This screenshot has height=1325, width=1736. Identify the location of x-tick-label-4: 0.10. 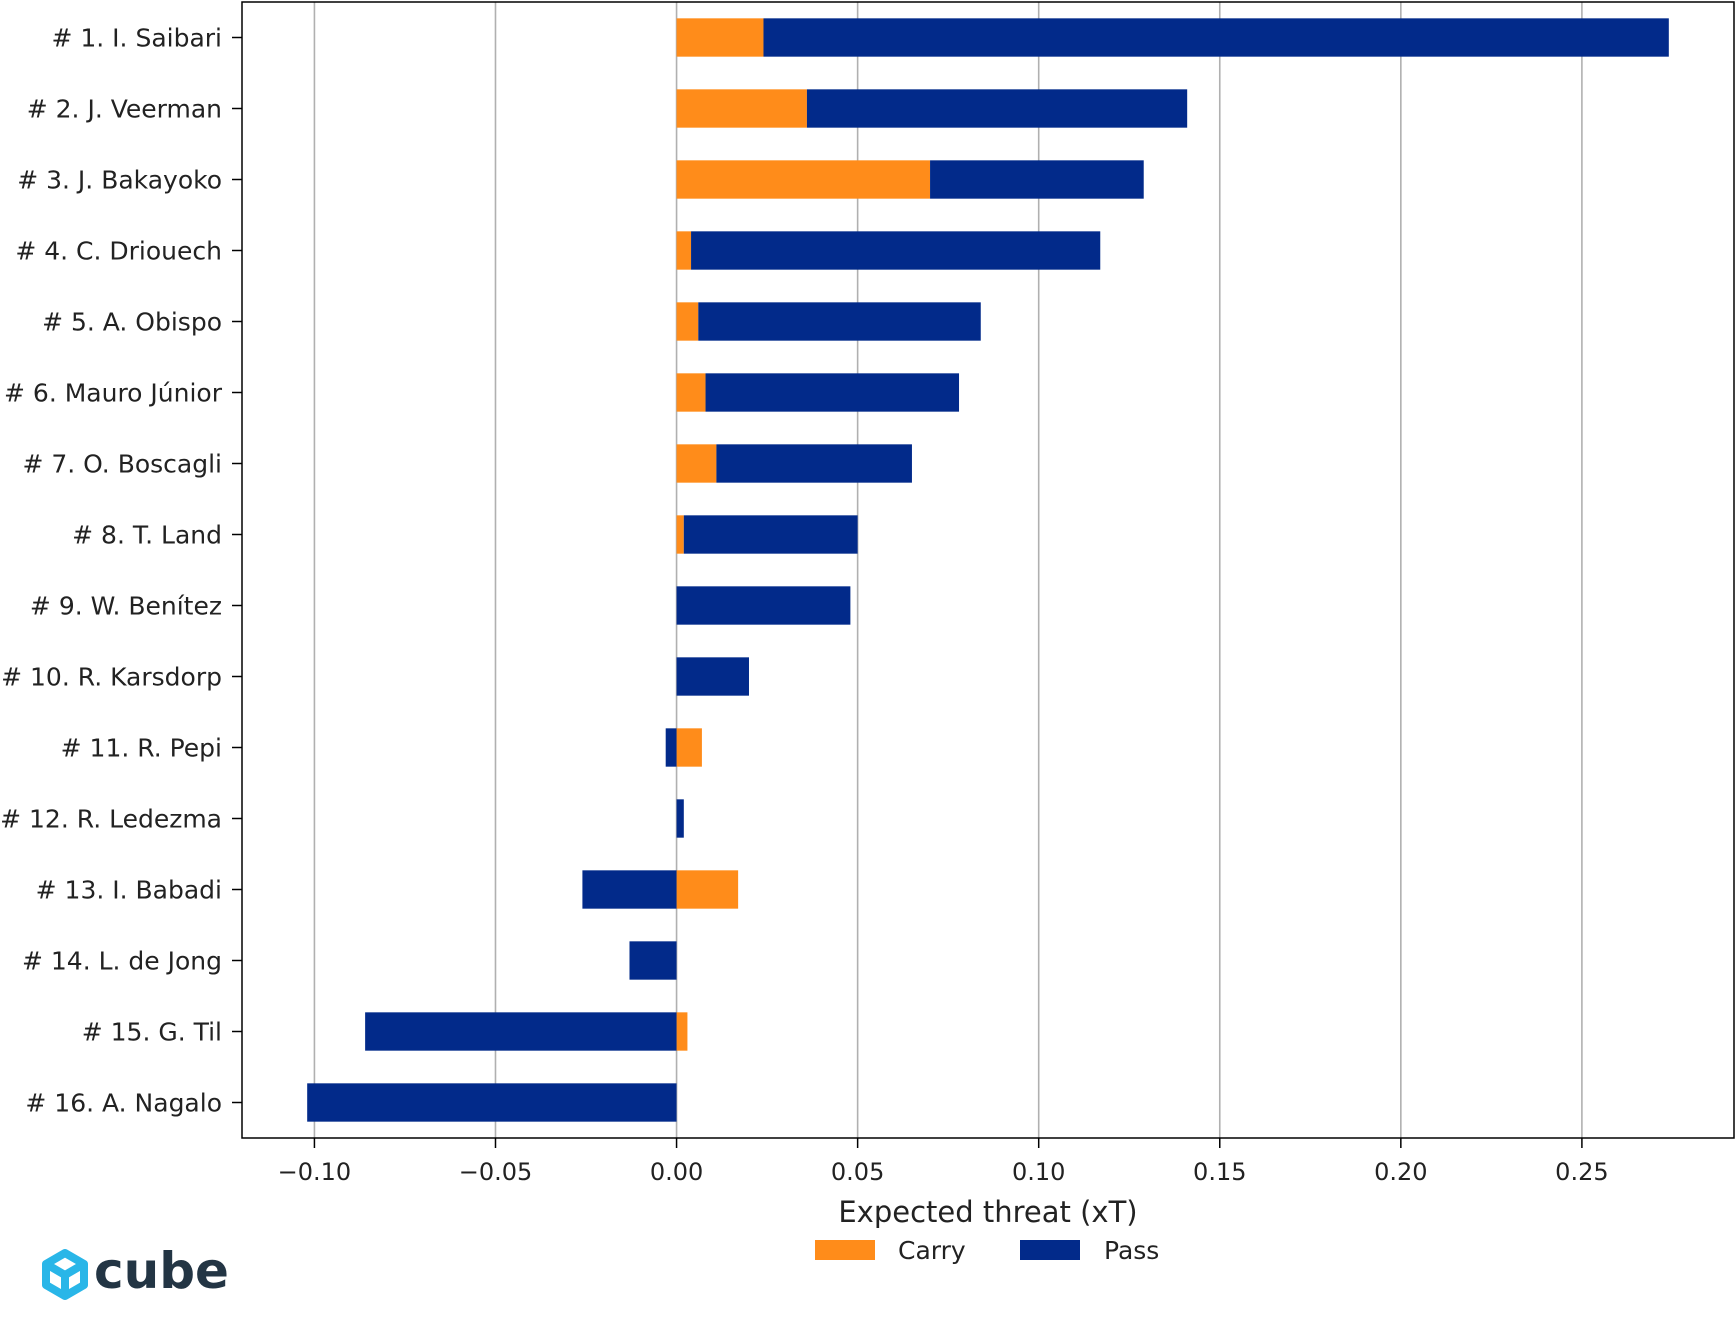
(1038, 1172).